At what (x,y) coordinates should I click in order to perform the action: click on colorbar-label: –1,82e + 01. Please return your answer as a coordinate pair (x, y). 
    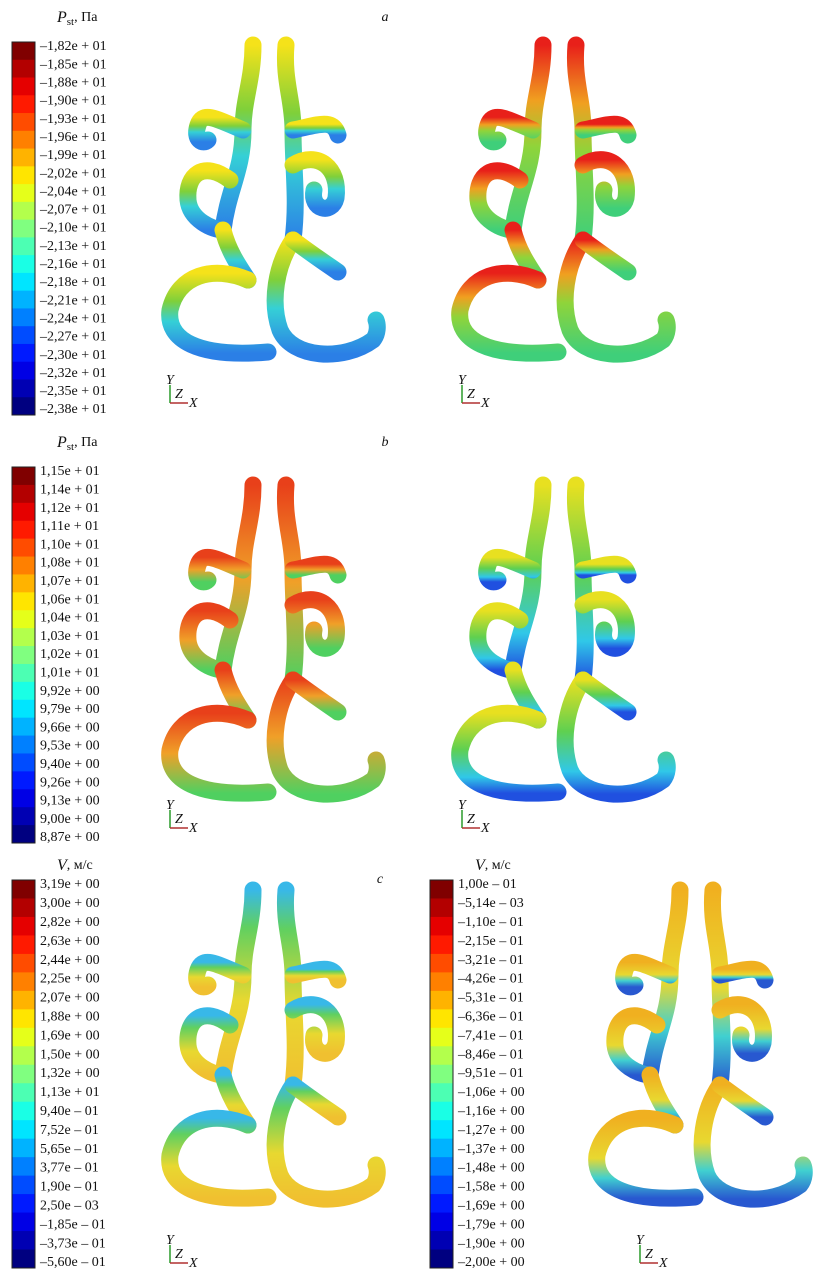
    Looking at the image, I should click on (73, 46).